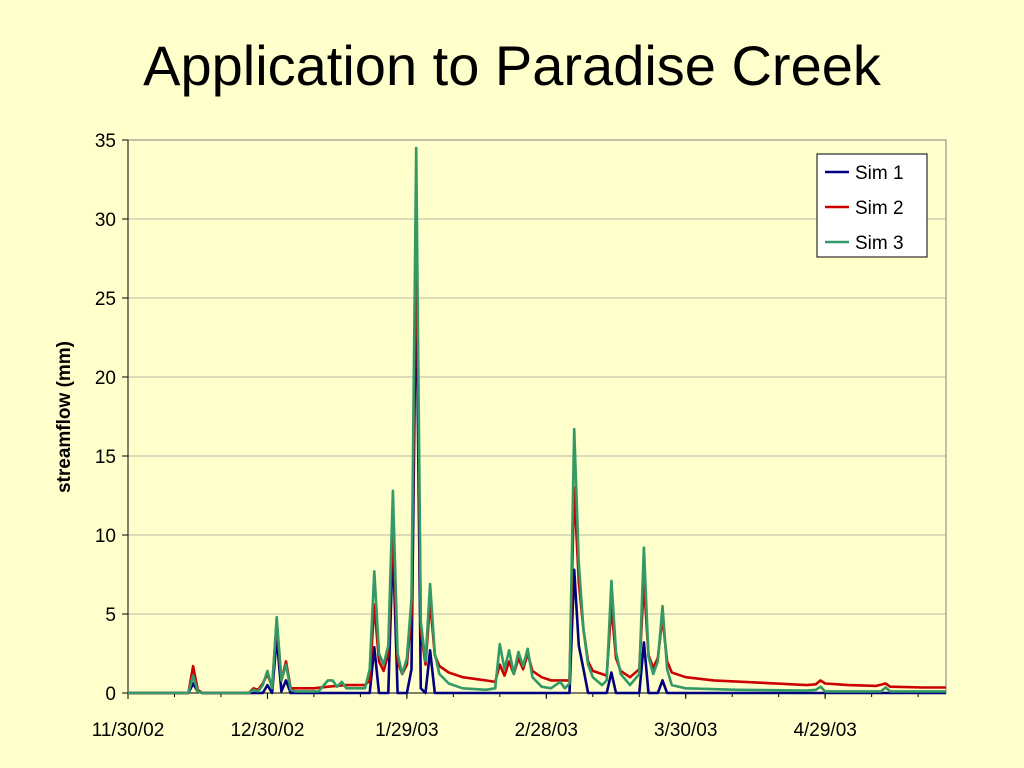 The height and width of the screenshot is (768, 1024). I want to click on x-tick-label: 3/30/03, so click(685, 730).